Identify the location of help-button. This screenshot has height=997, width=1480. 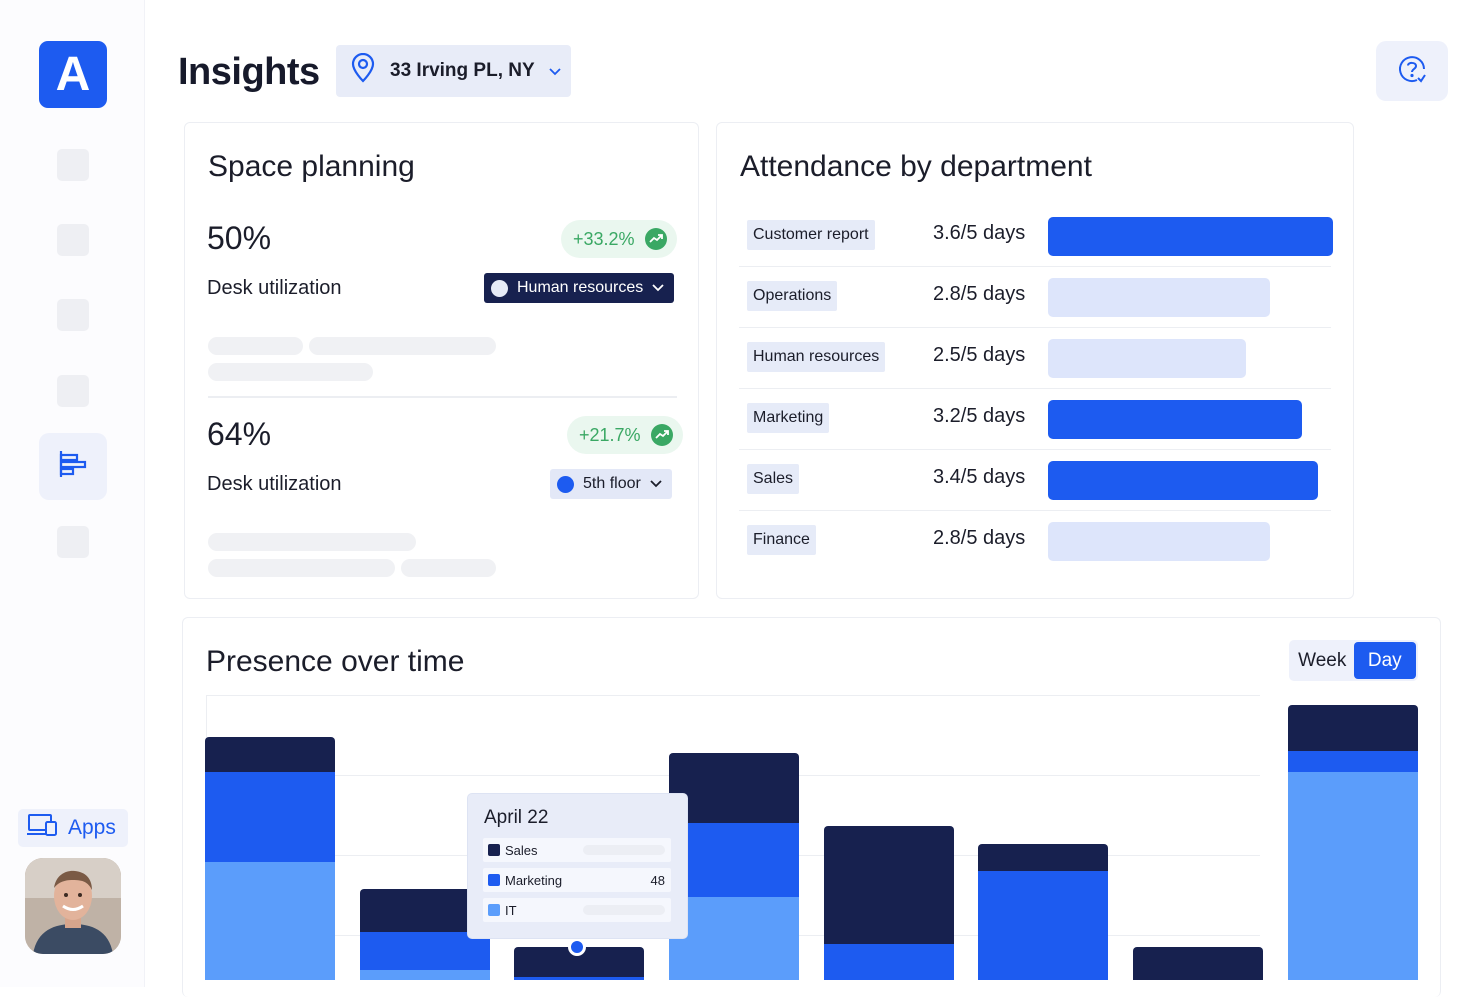
(1412, 71).